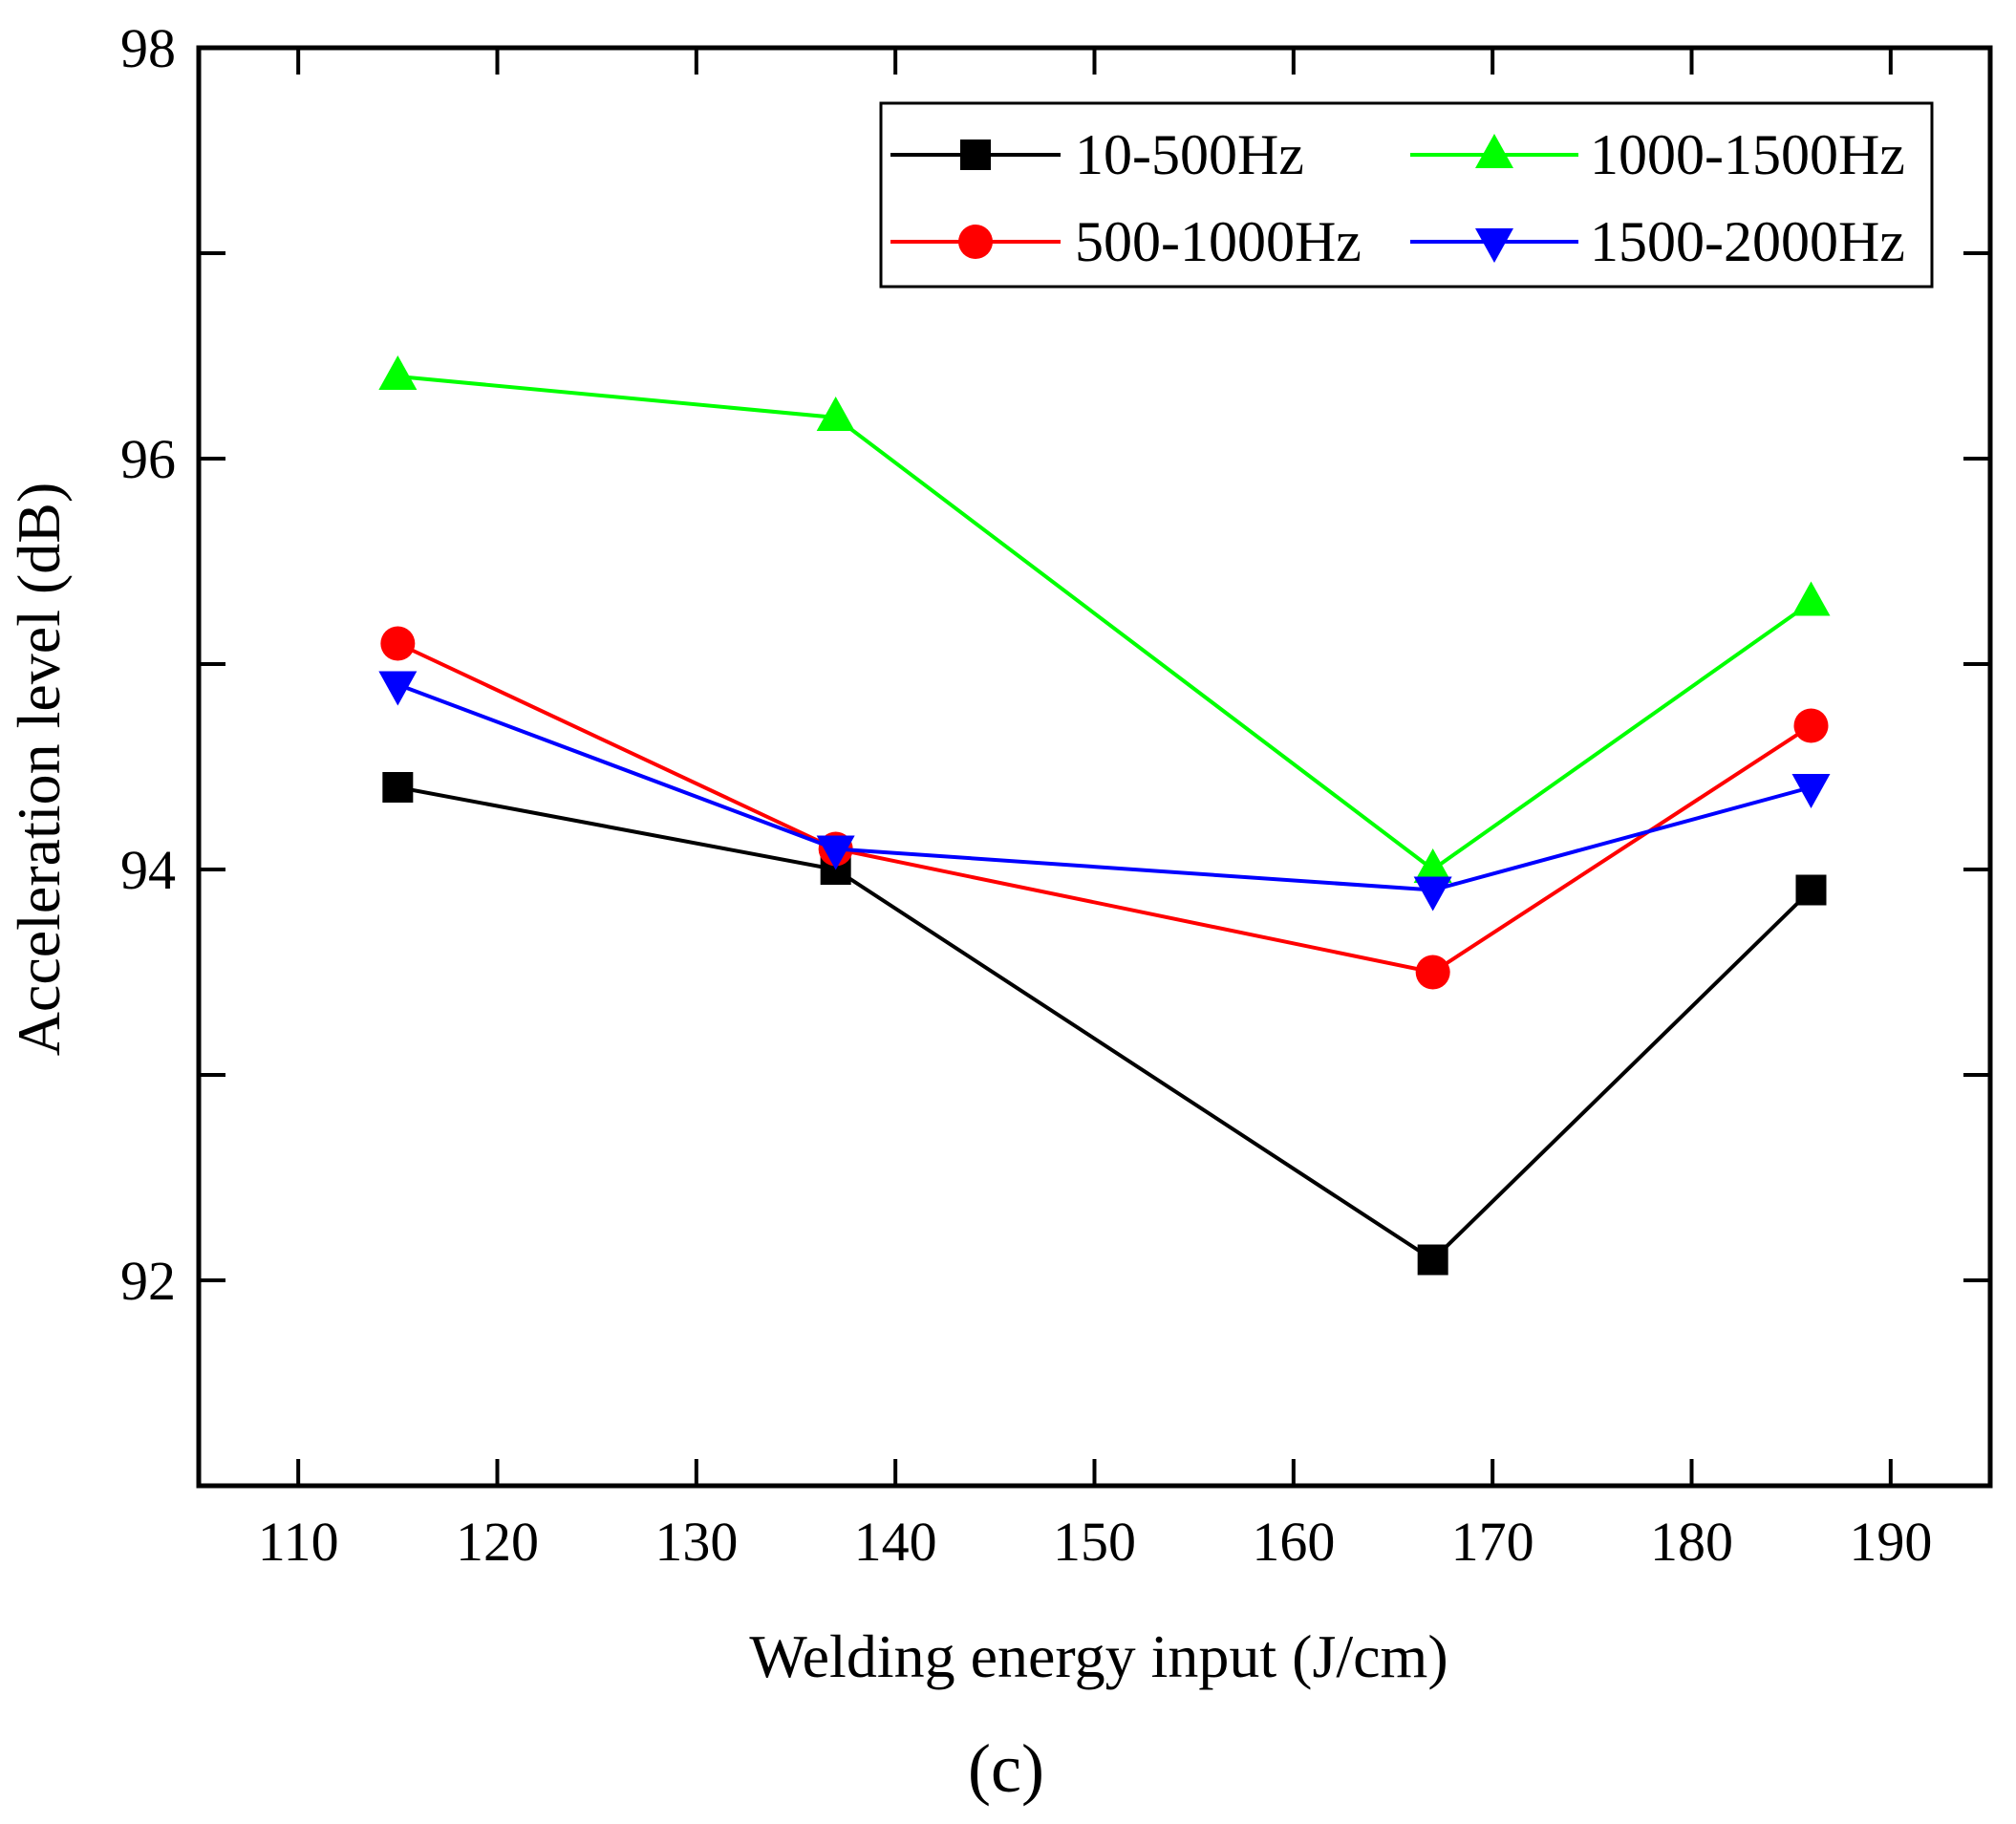 Image resolution: width=2016 pixels, height=1824 pixels. I want to click on y-tick-label: 92, so click(148, 1281).